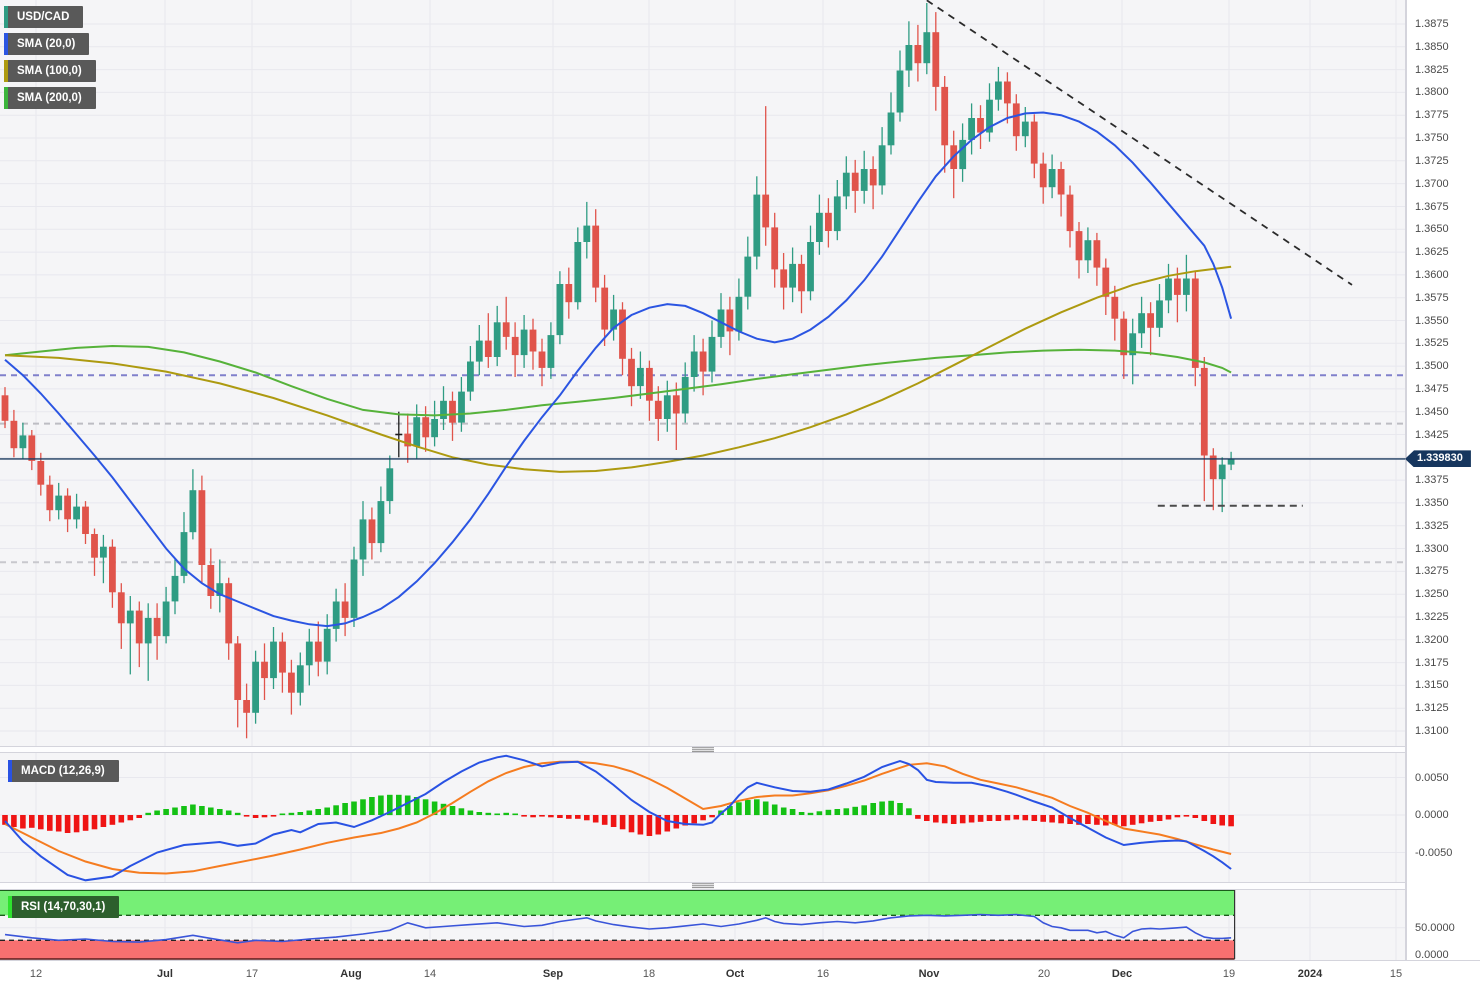 This screenshot has height=987, width=1480. Describe the element at coordinates (617, 903) in the screenshot. I see `rsi-overbought-band` at that location.